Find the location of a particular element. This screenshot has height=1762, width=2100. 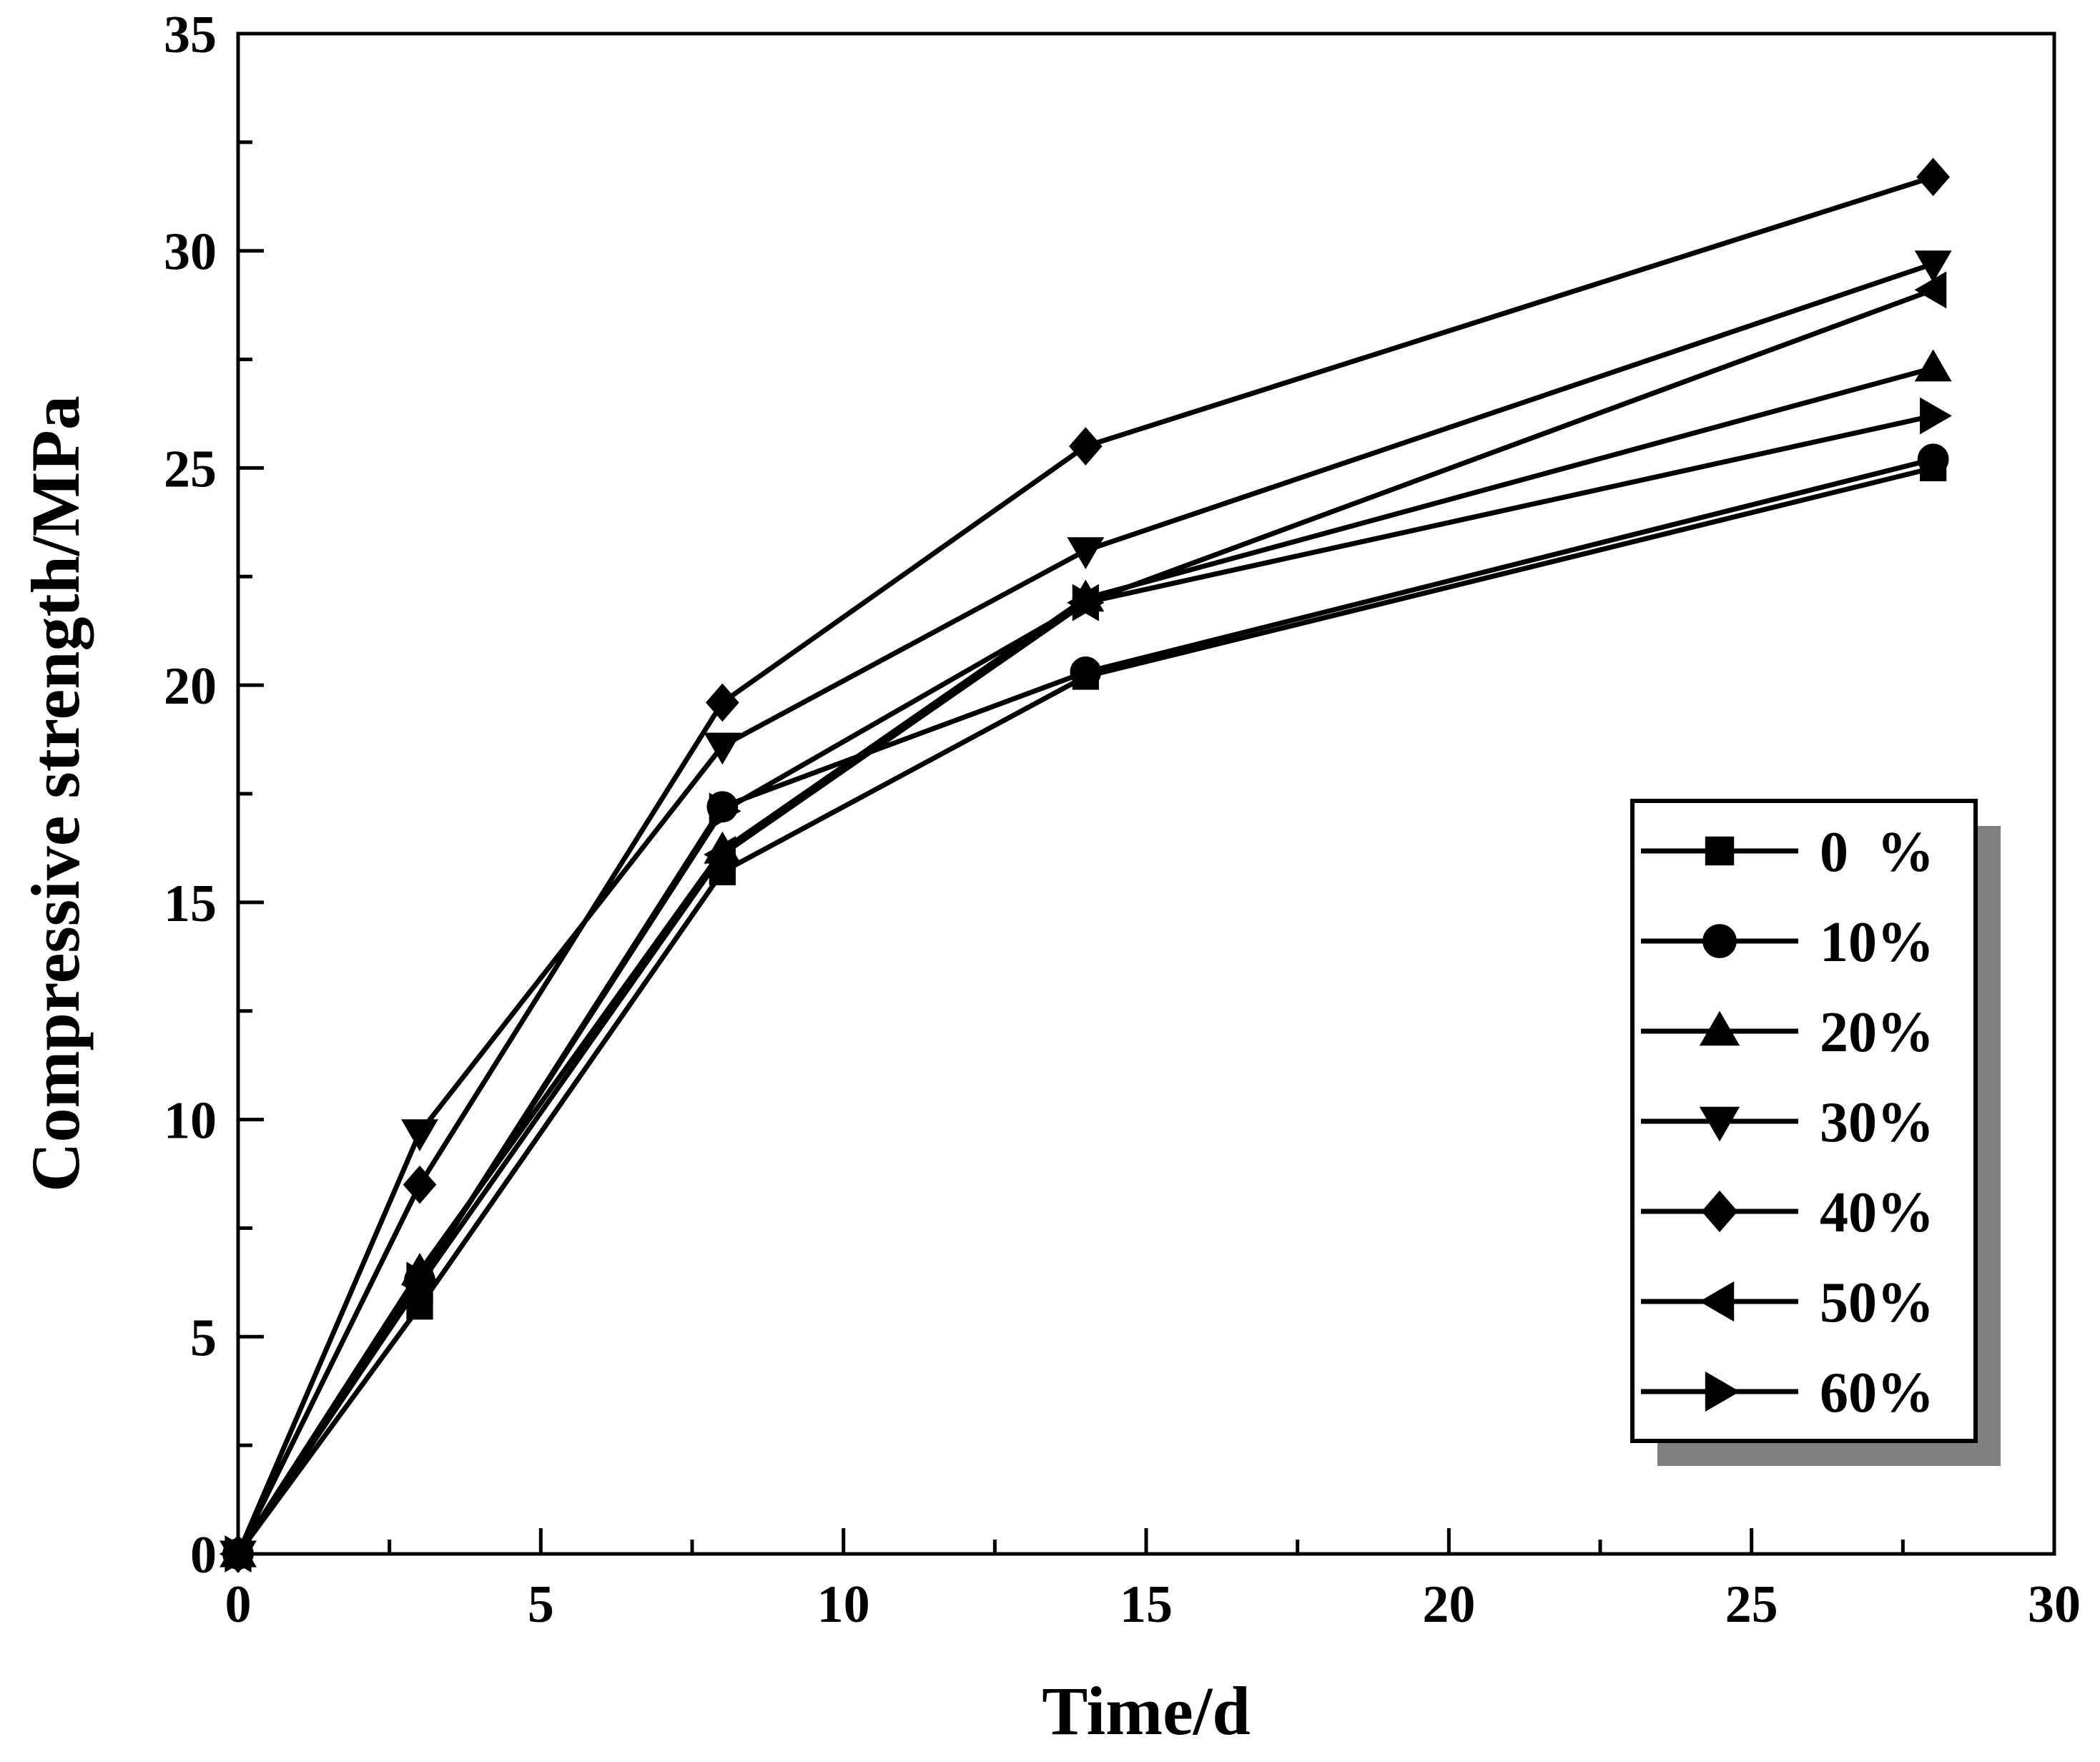

legend-label: 40% is located at coordinates (1877, 1212).